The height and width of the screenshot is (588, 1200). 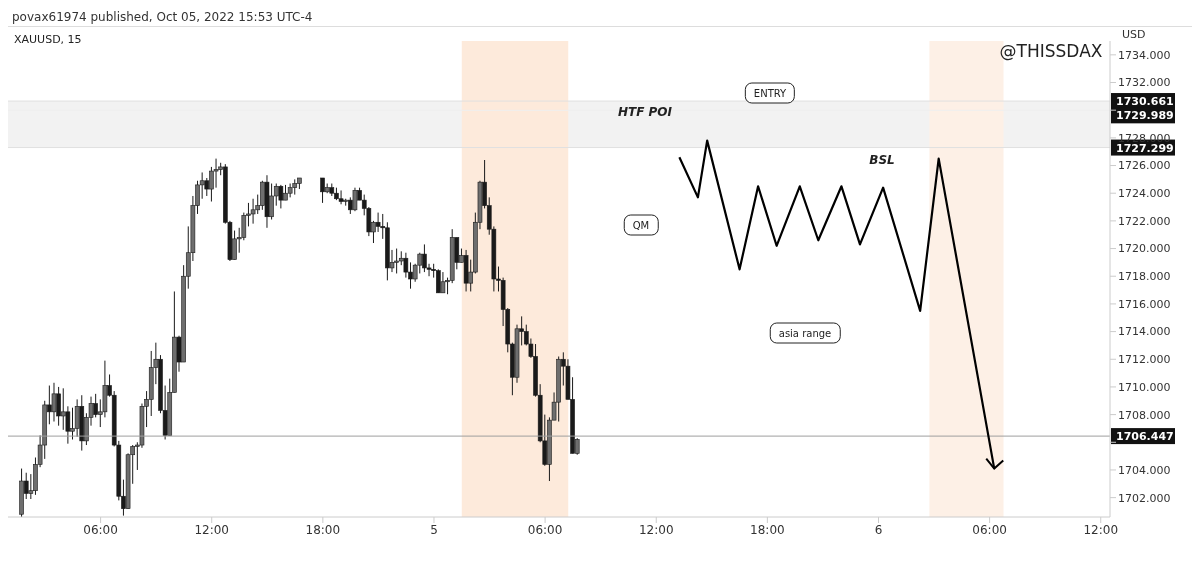 What do you see at coordinates (1145, 102) in the screenshot?
I see `ref-line-label: 1730.661` at bounding box center [1145, 102].